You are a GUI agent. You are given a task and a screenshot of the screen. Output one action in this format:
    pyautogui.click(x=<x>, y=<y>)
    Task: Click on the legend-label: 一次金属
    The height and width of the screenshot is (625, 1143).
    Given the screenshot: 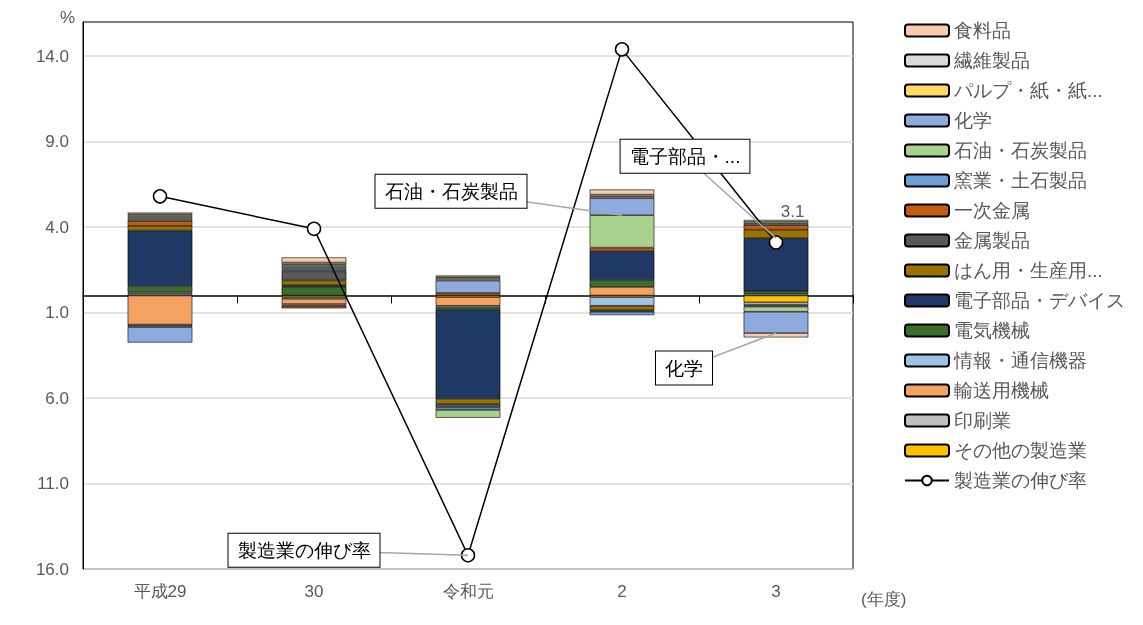 What is the action you would take?
    pyautogui.click(x=992, y=210)
    